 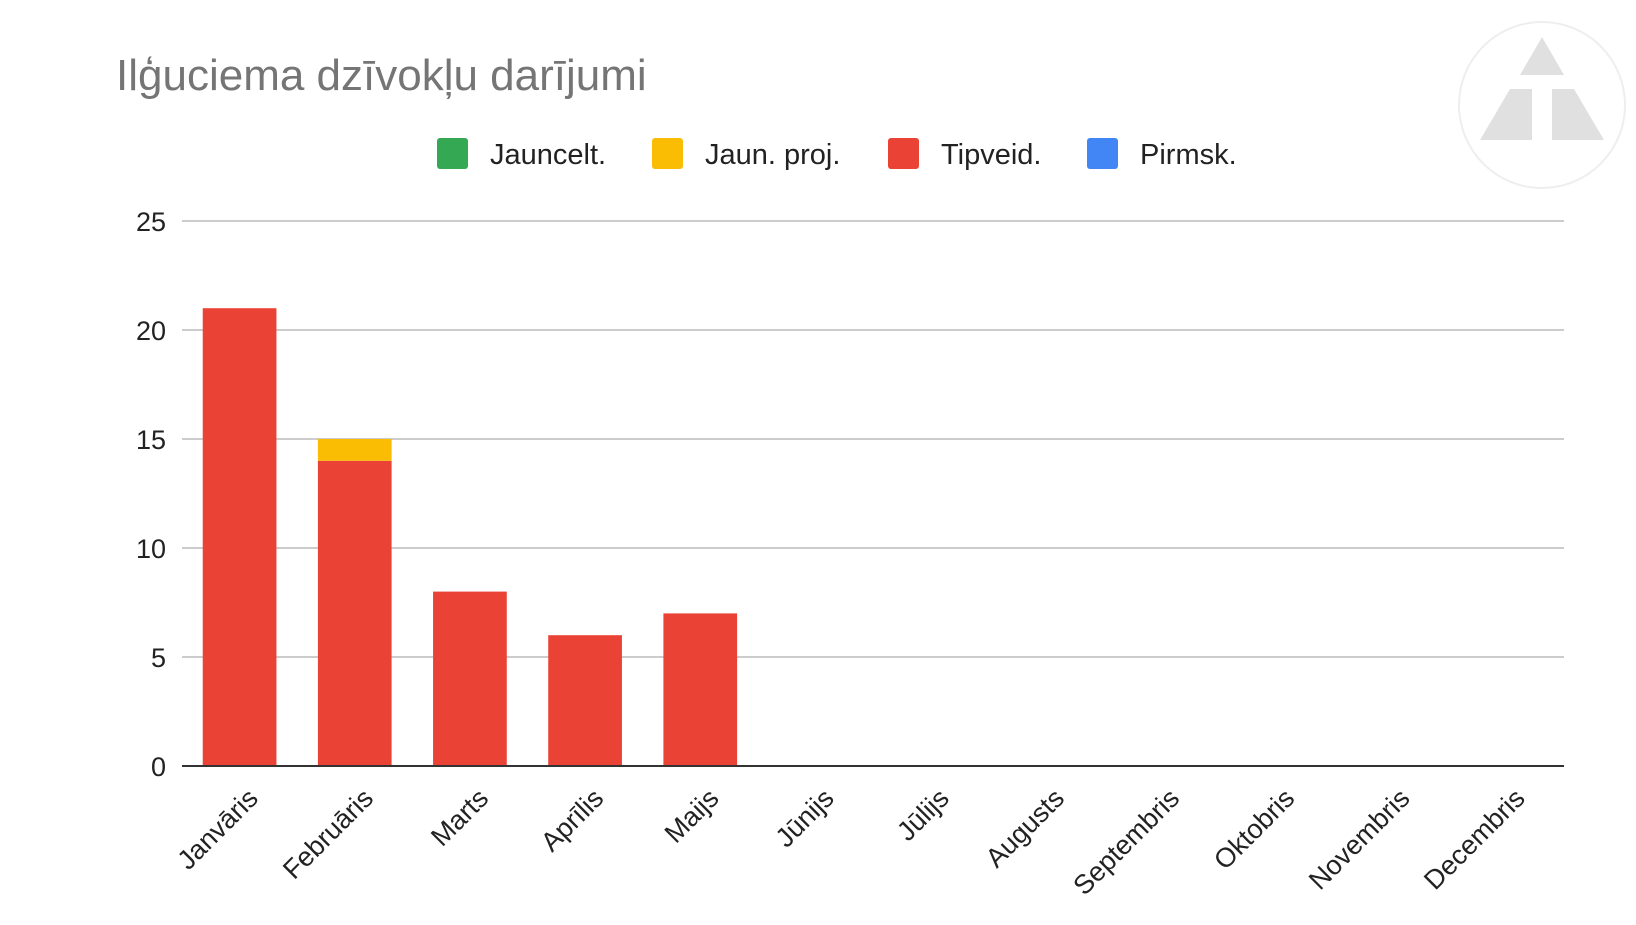 What do you see at coordinates (805, 818) in the screenshot?
I see `x-tick-label: Jūnijs` at bounding box center [805, 818].